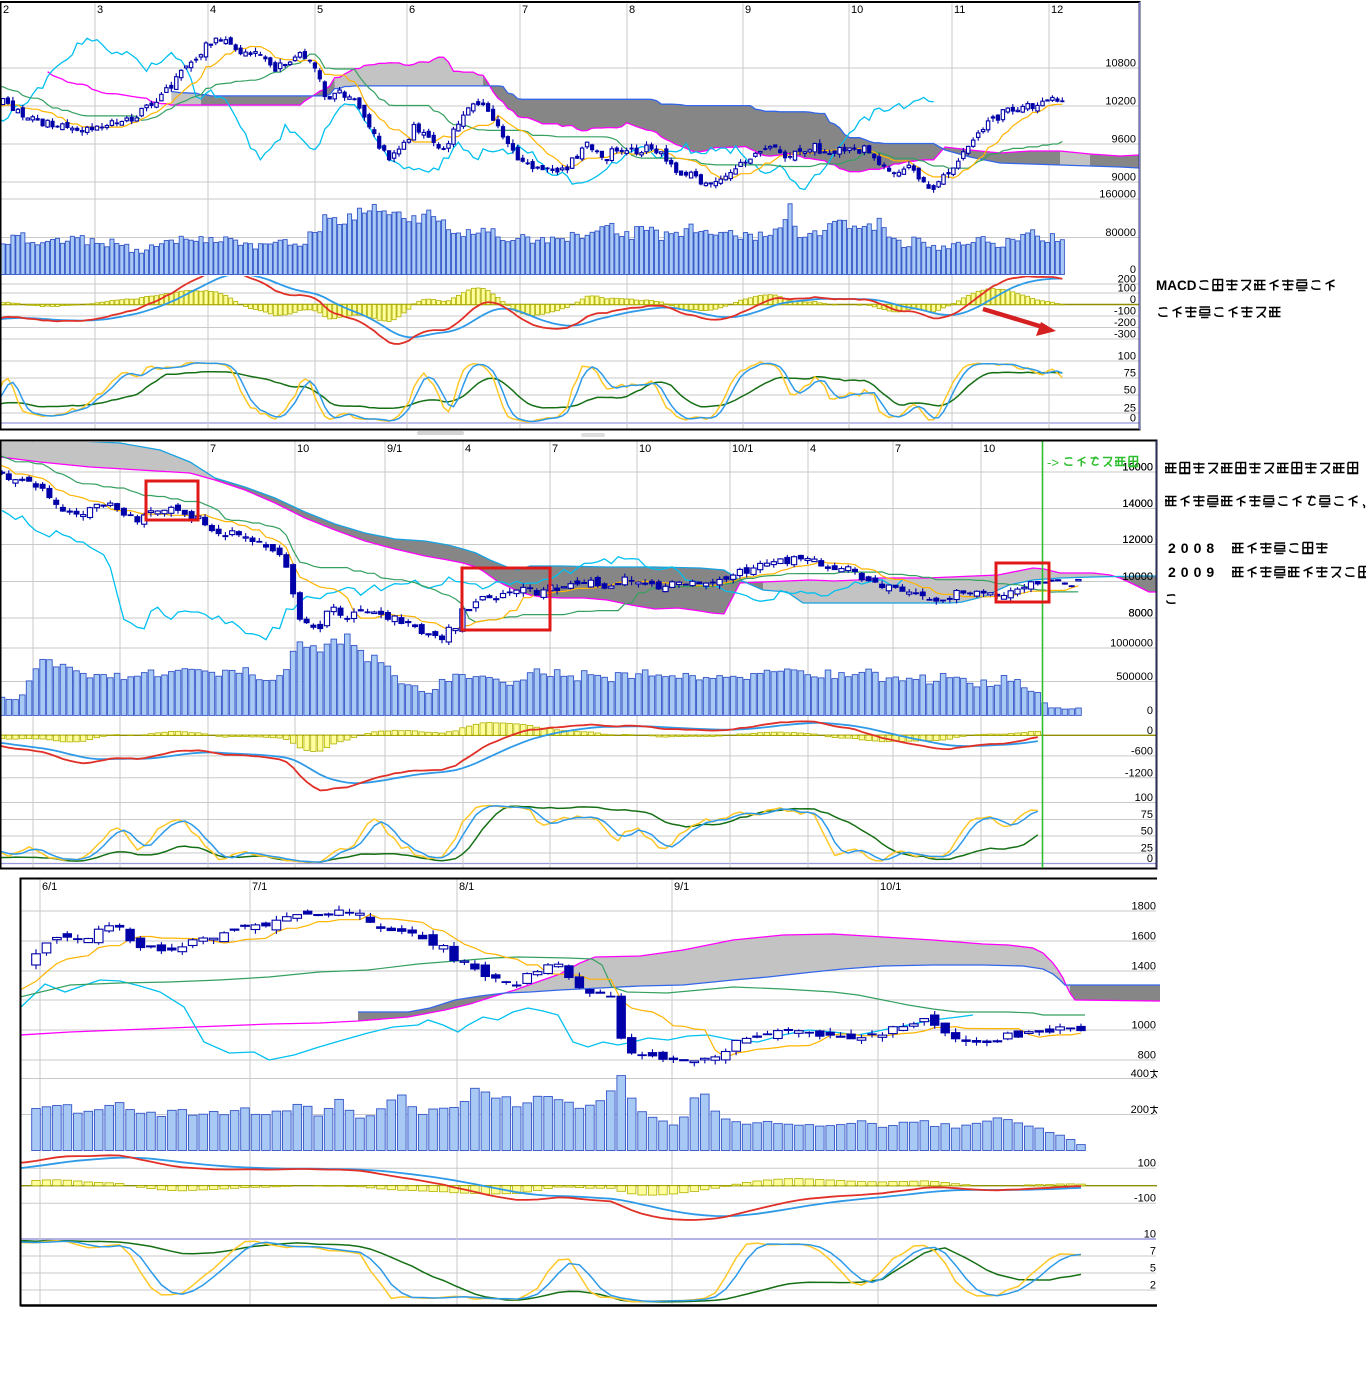  What do you see at coordinates (1137, 577) in the screenshot?
I see `svg-text: 10000` at bounding box center [1137, 577].